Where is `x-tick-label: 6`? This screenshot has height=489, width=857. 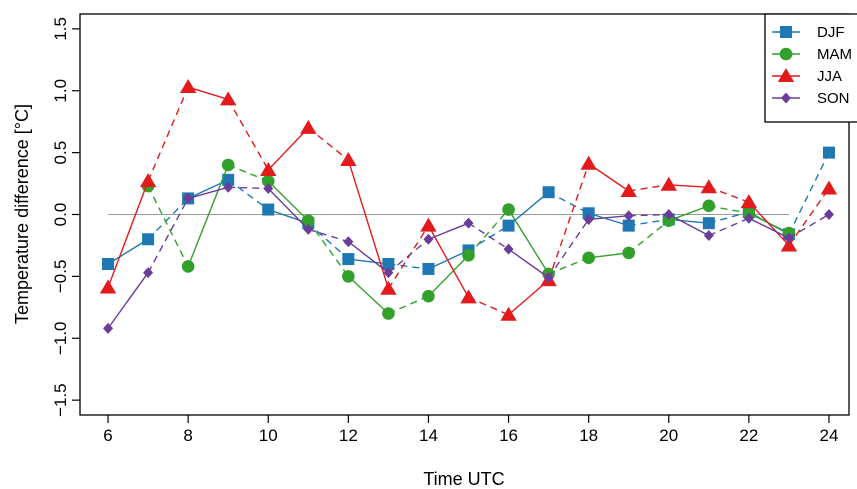 x-tick-label: 6 is located at coordinates (107, 435).